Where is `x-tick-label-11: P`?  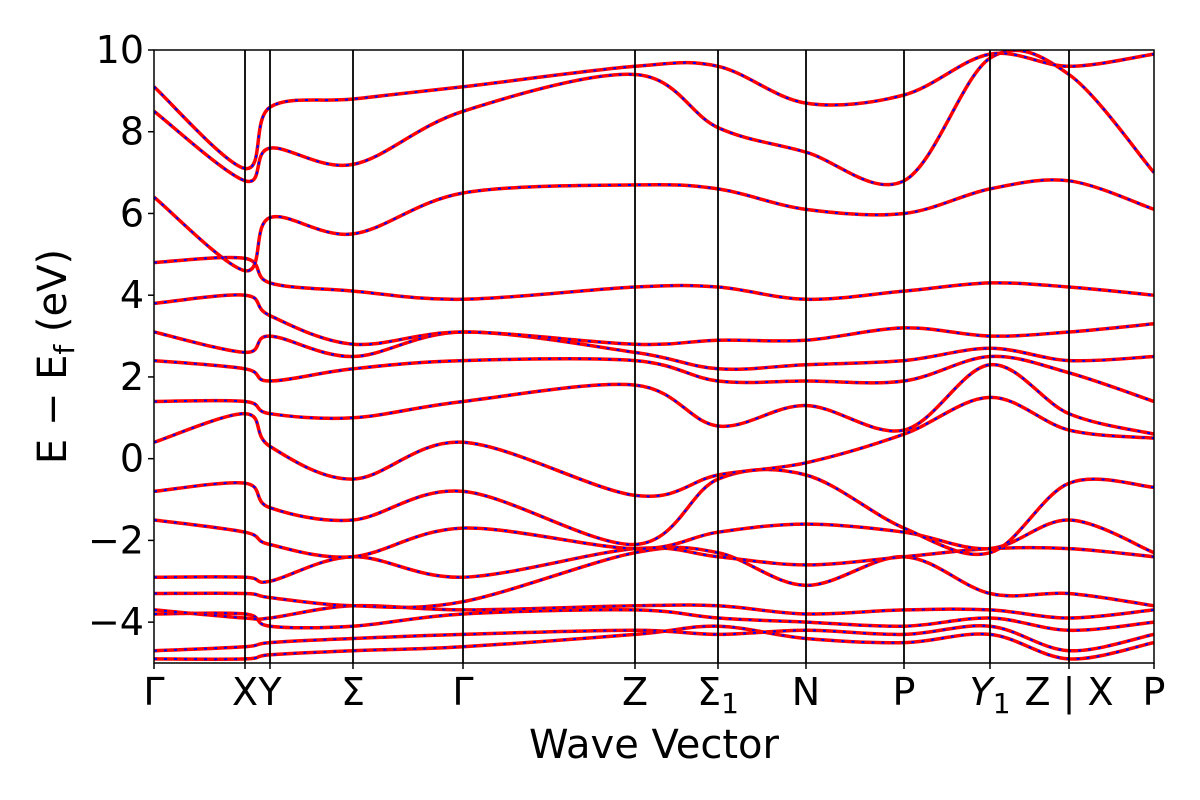 x-tick-label-11: P is located at coordinates (1154, 692).